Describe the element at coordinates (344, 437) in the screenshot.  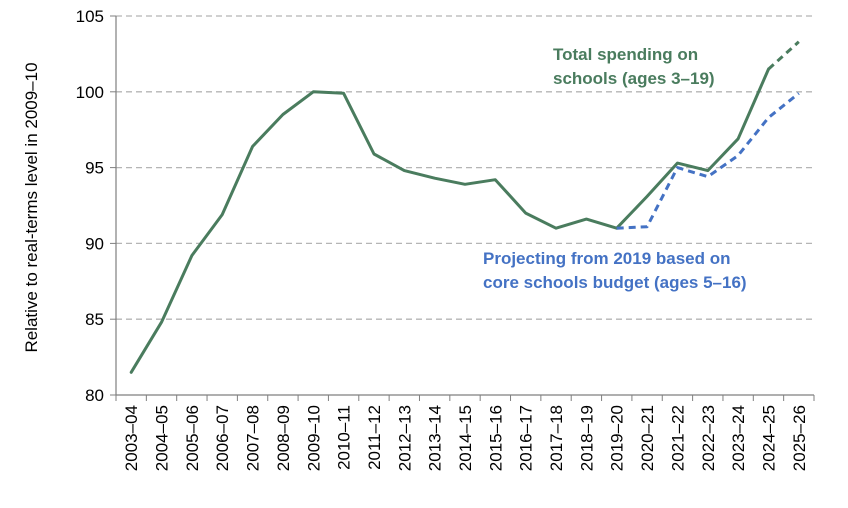
I see `x-tick-label: 2010–11` at that location.